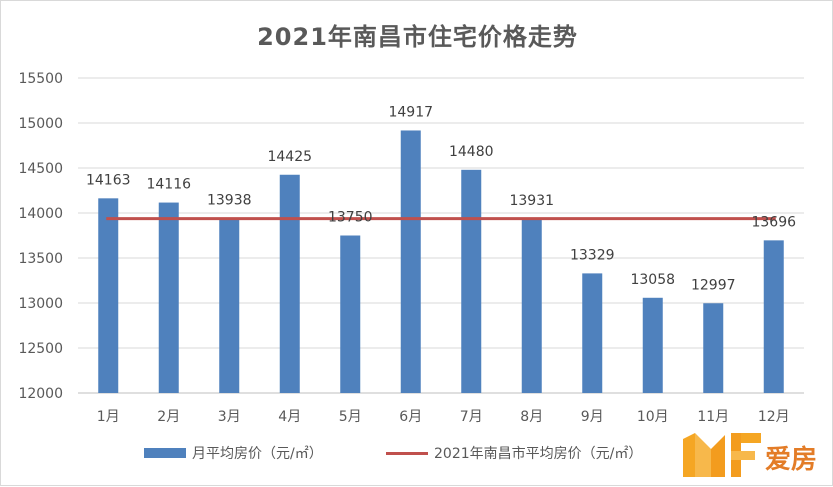 The height and width of the screenshot is (487, 833). I want to click on y-tick-label: 12000, so click(40, 394).